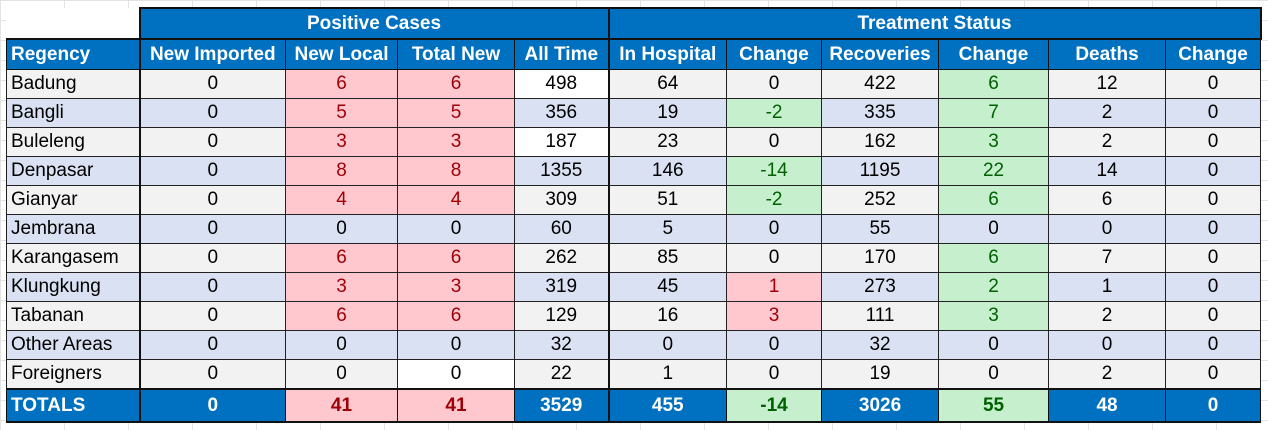 The height and width of the screenshot is (430, 1268). What do you see at coordinates (73, 405) in the screenshot?
I see `totals-label-cell: TOTALS` at bounding box center [73, 405].